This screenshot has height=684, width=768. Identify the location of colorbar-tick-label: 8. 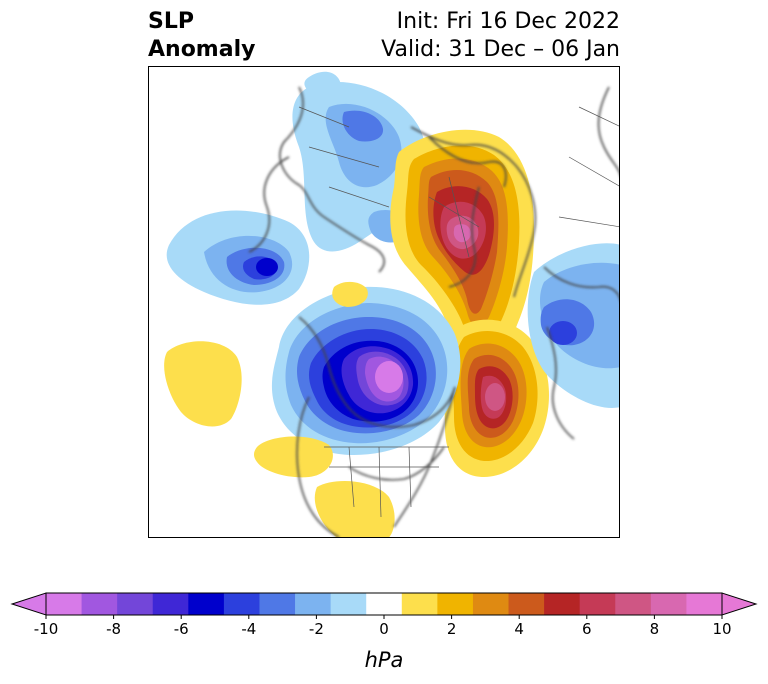
(655, 629).